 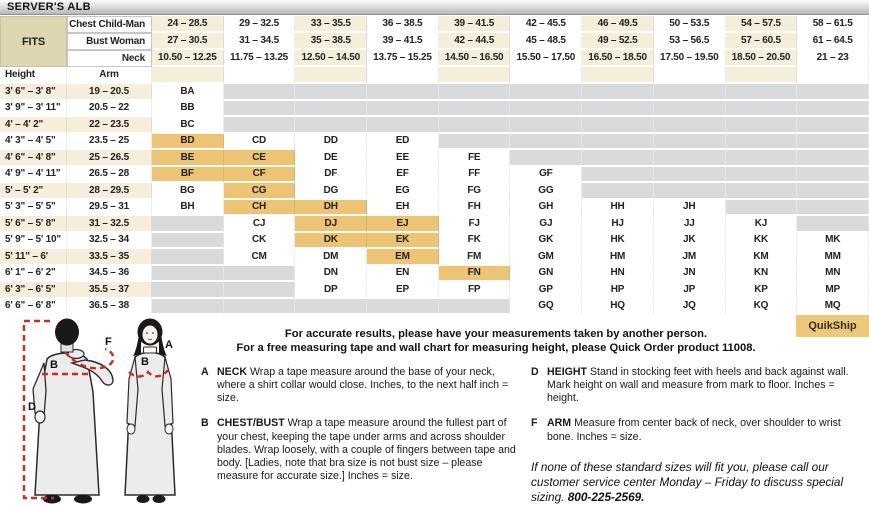 What do you see at coordinates (331, 257) in the screenshot?
I see `size-code-cell: DM` at bounding box center [331, 257].